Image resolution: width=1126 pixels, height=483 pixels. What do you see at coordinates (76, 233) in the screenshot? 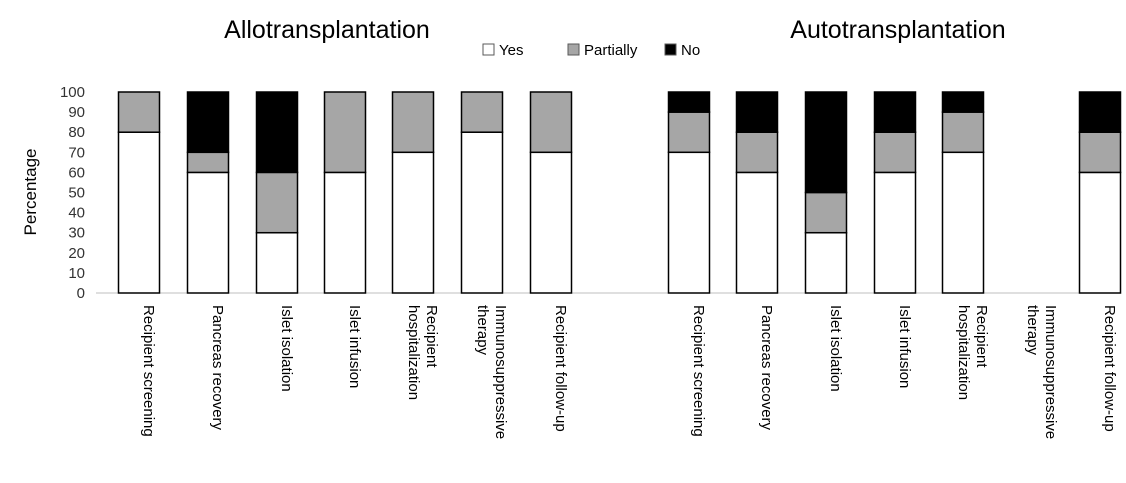
I see `y-tick-label: 30` at bounding box center [76, 233].